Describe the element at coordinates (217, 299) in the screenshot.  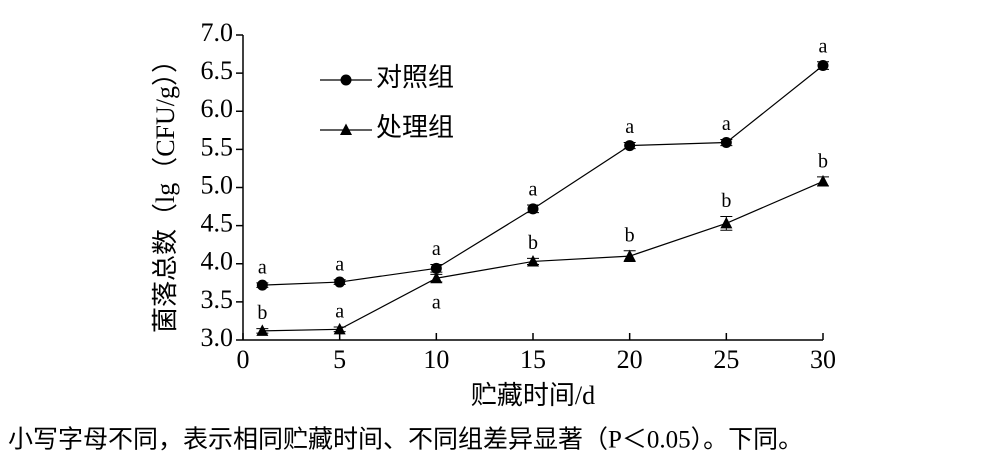
I see `y-tick-label: 3.5` at that location.